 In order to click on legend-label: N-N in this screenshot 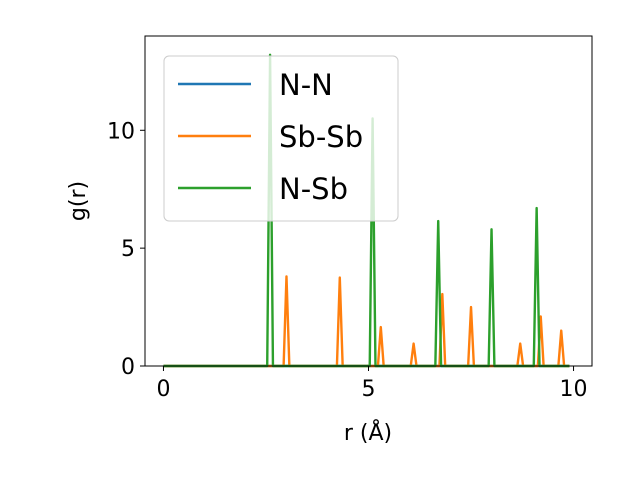, I will do `click(306, 85)`.